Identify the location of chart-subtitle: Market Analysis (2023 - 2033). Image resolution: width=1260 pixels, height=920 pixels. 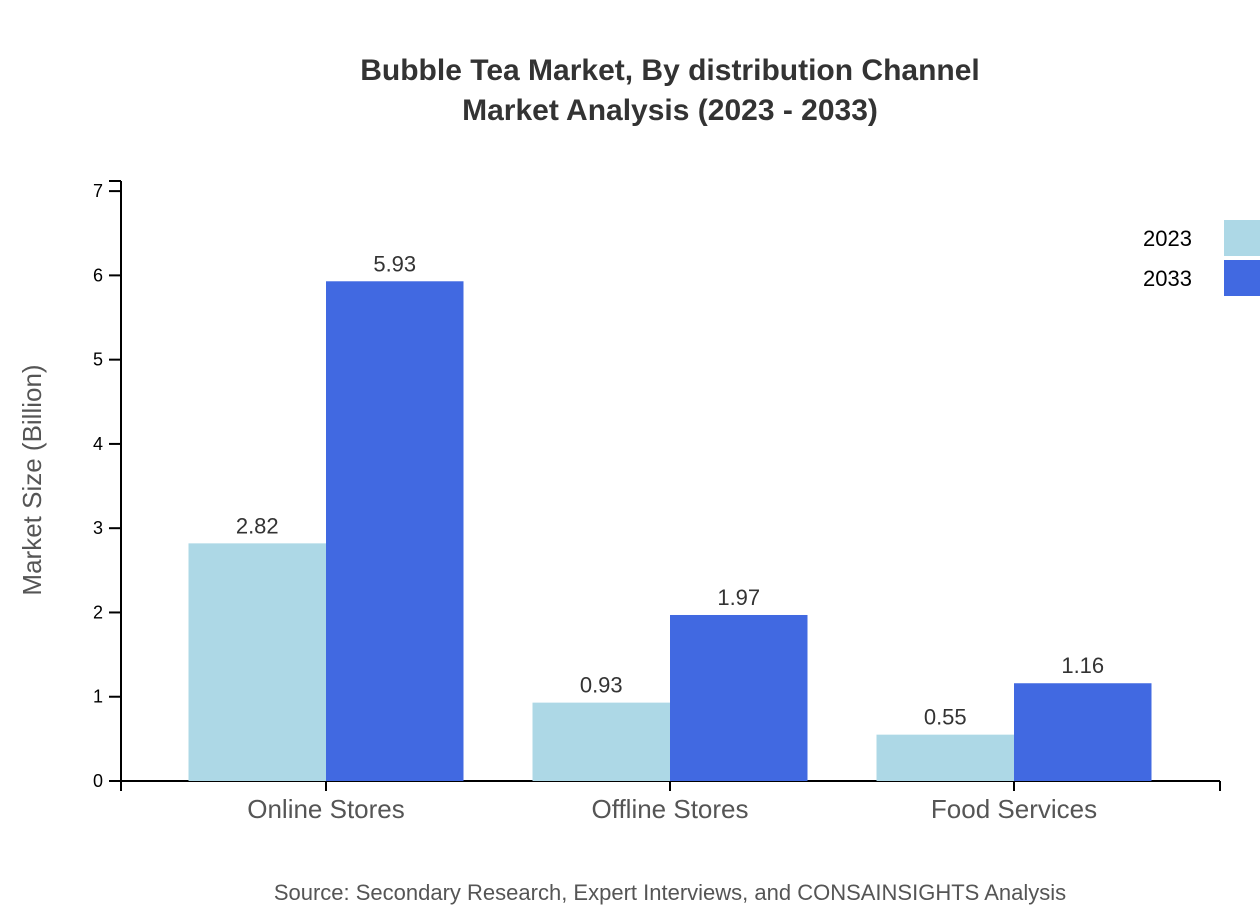
(670, 110).